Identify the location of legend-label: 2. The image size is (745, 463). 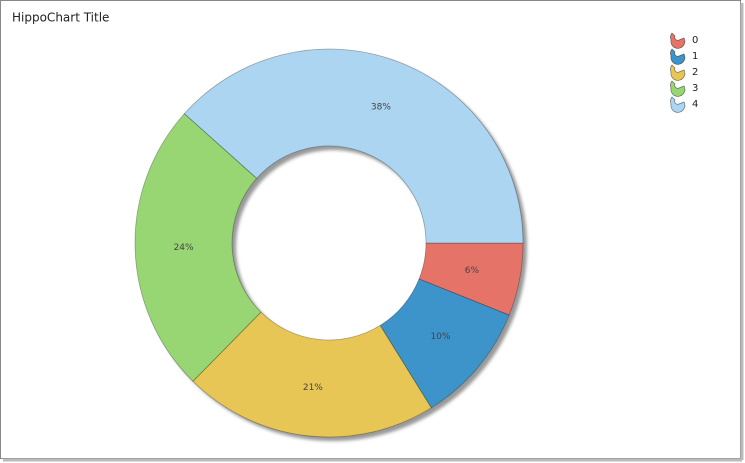
(695, 72).